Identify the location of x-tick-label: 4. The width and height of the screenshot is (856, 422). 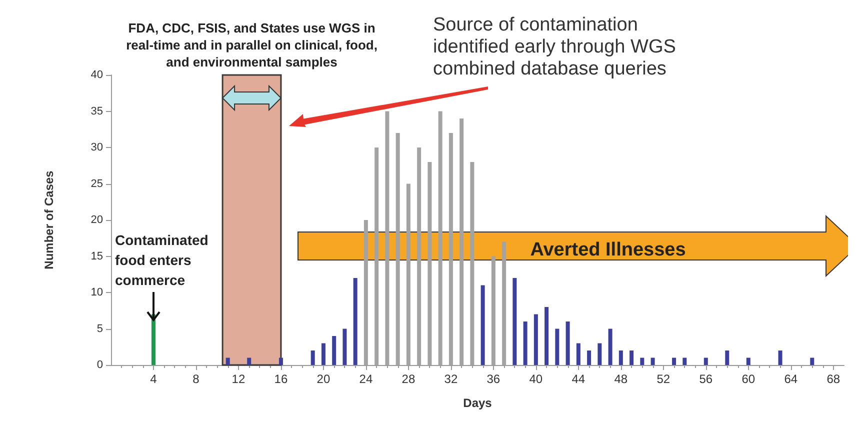
(154, 379).